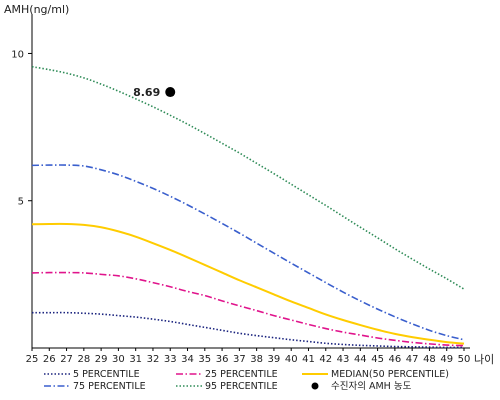 The width and height of the screenshot is (500, 400). I want to click on x-tick-label: 33, so click(170, 359).